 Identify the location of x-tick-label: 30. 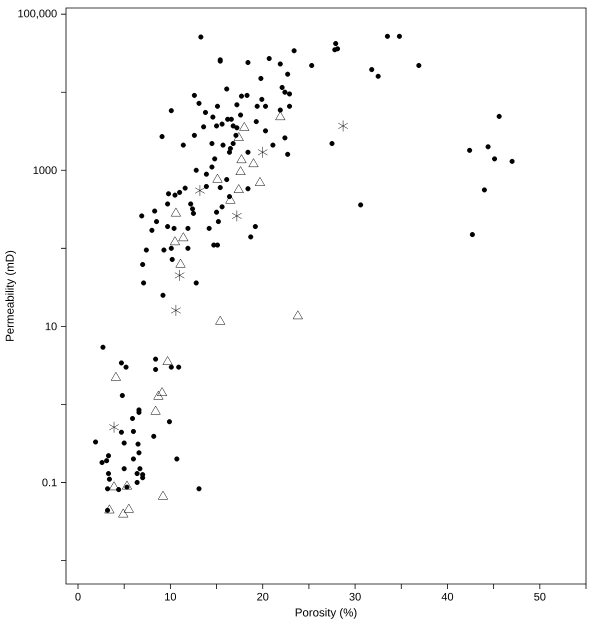
(355, 596).